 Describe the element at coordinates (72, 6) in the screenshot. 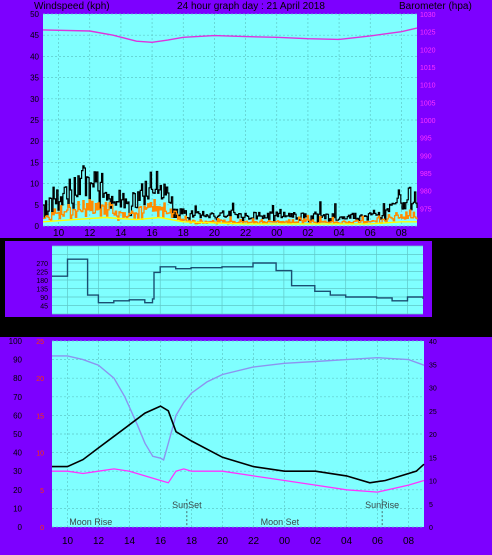

I see `left-axis-title: Windspeed (kph)` at that location.